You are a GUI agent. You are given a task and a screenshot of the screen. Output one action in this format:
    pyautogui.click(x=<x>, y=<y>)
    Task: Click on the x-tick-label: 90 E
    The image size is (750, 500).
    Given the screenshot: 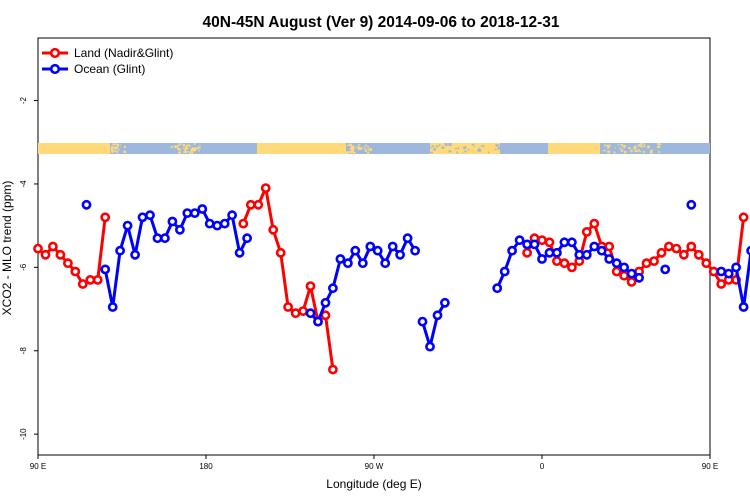 What is the action you would take?
    pyautogui.click(x=710, y=466)
    